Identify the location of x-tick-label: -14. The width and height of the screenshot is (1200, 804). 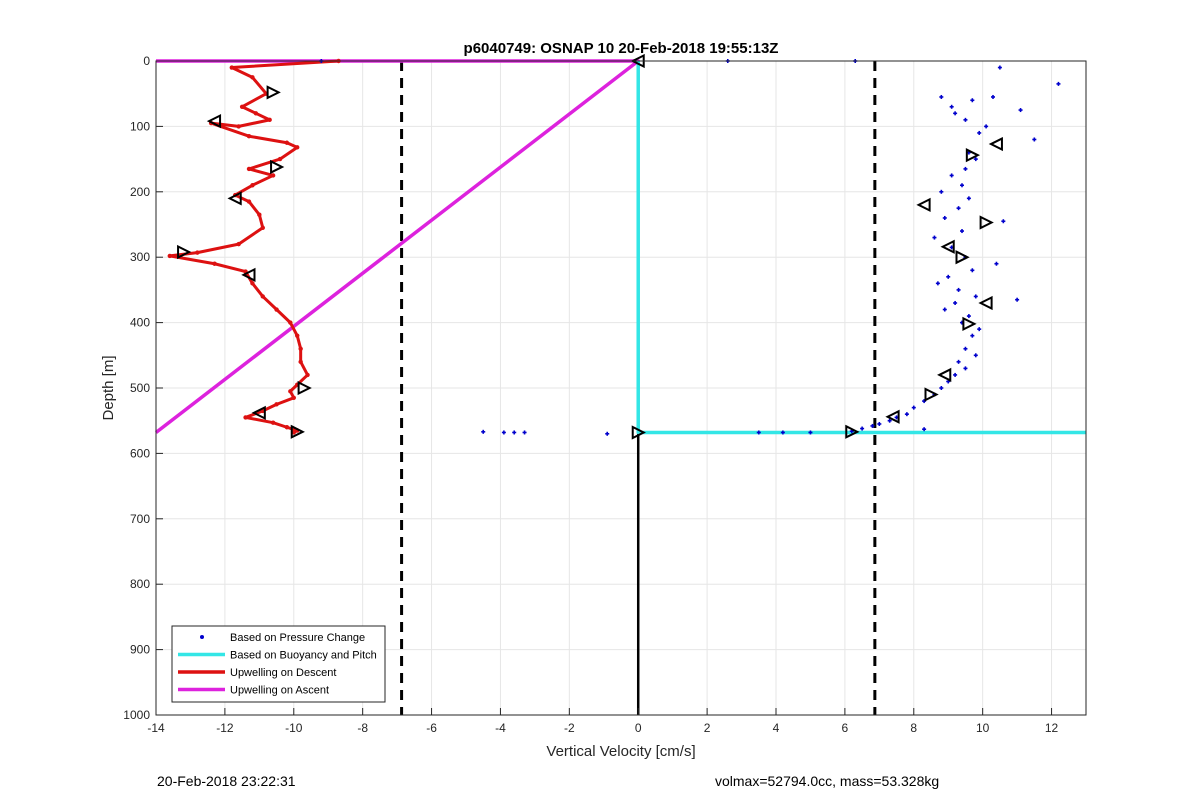
(156, 728).